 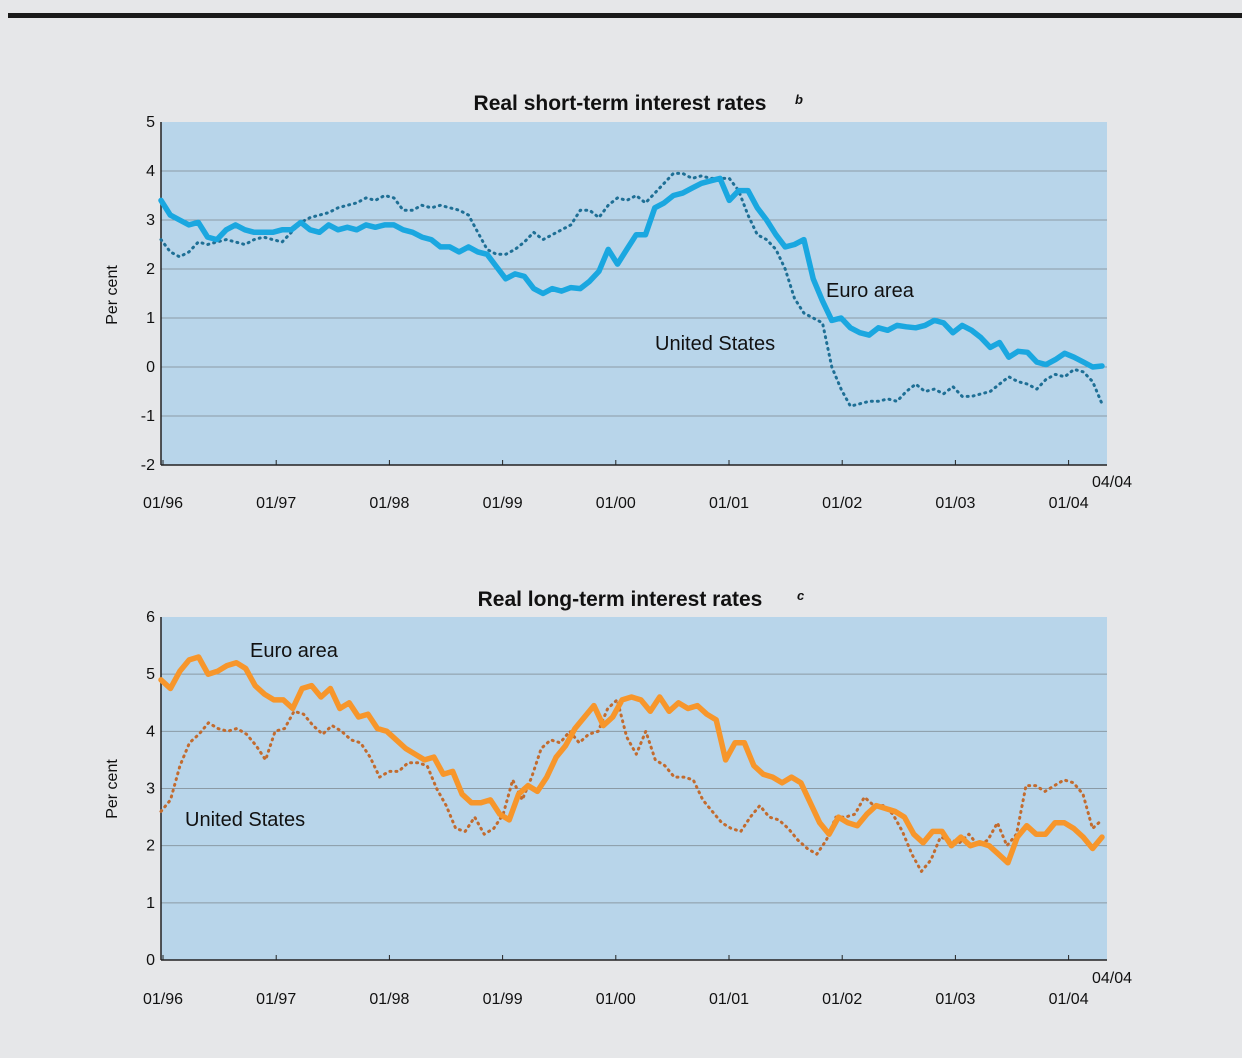 What do you see at coordinates (620, 599) in the screenshot?
I see `long-term-chart-title: Real long-term interest rates` at bounding box center [620, 599].